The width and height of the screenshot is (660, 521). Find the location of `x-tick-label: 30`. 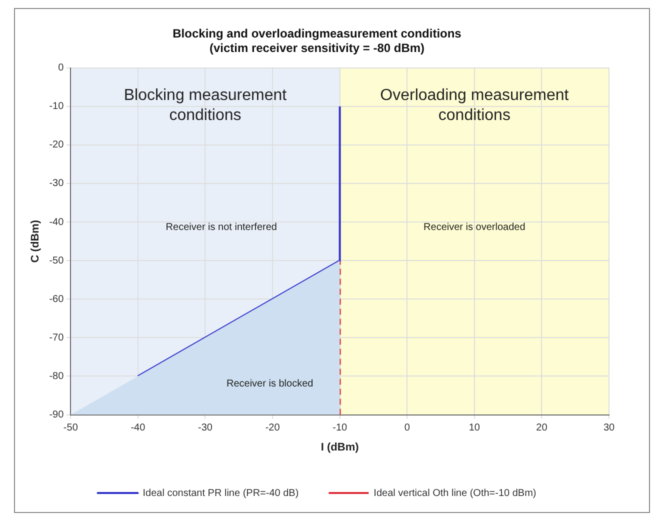

x-tick-label: 30 is located at coordinates (609, 428).